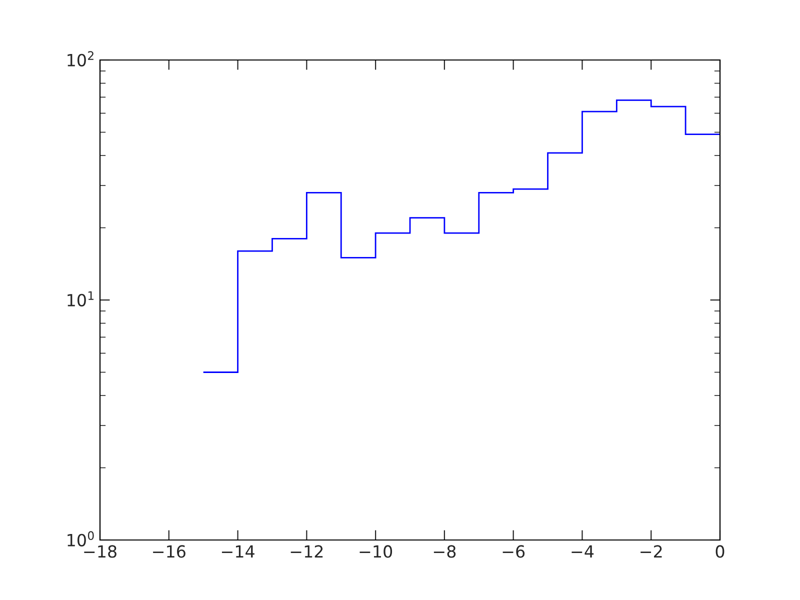 This screenshot has width=800, height=600. What do you see at coordinates (583, 551) in the screenshot?
I see `x-tick-label: −4` at bounding box center [583, 551].